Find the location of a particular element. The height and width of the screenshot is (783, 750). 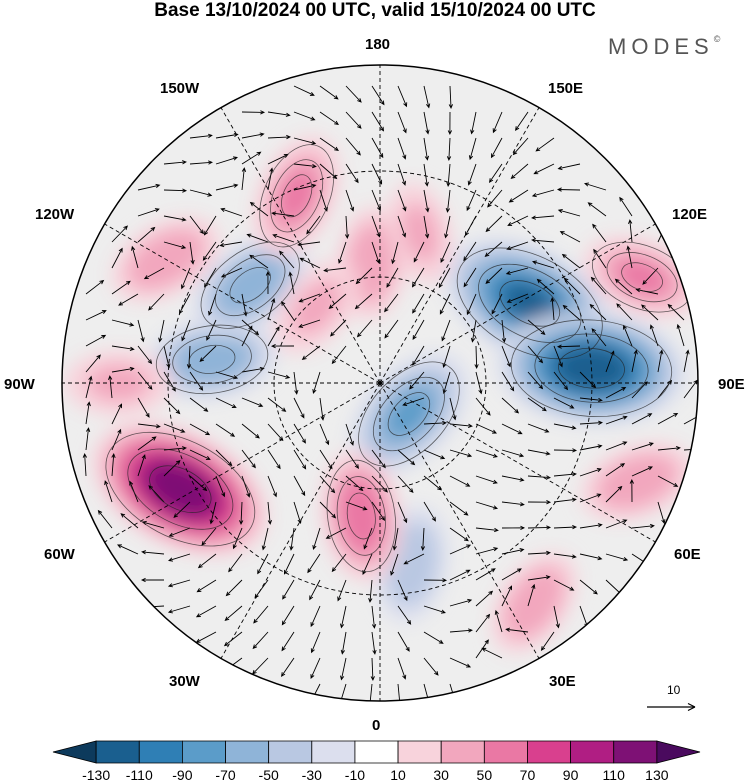

lon-label-30w: 30W is located at coordinates (184, 681).